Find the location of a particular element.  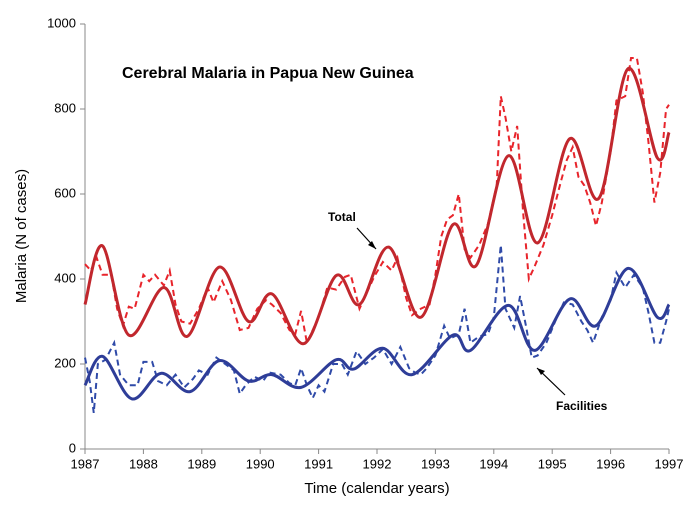

x-tick-label: 1988 is located at coordinates (143, 463).